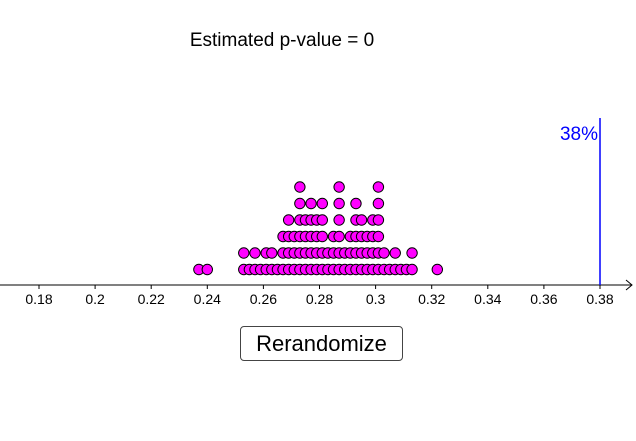 Image resolution: width=636 pixels, height=441 pixels. Describe the element at coordinates (282, 40) in the screenshot. I see `estimated-p-value-label: Estimated p-value = 0` at that location.